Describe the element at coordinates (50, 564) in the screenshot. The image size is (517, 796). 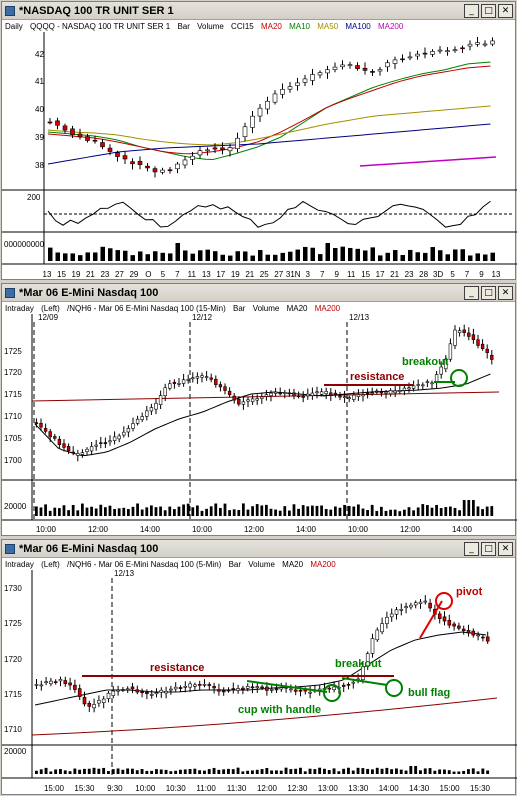
I see `pane-label: (Left)` at that location.